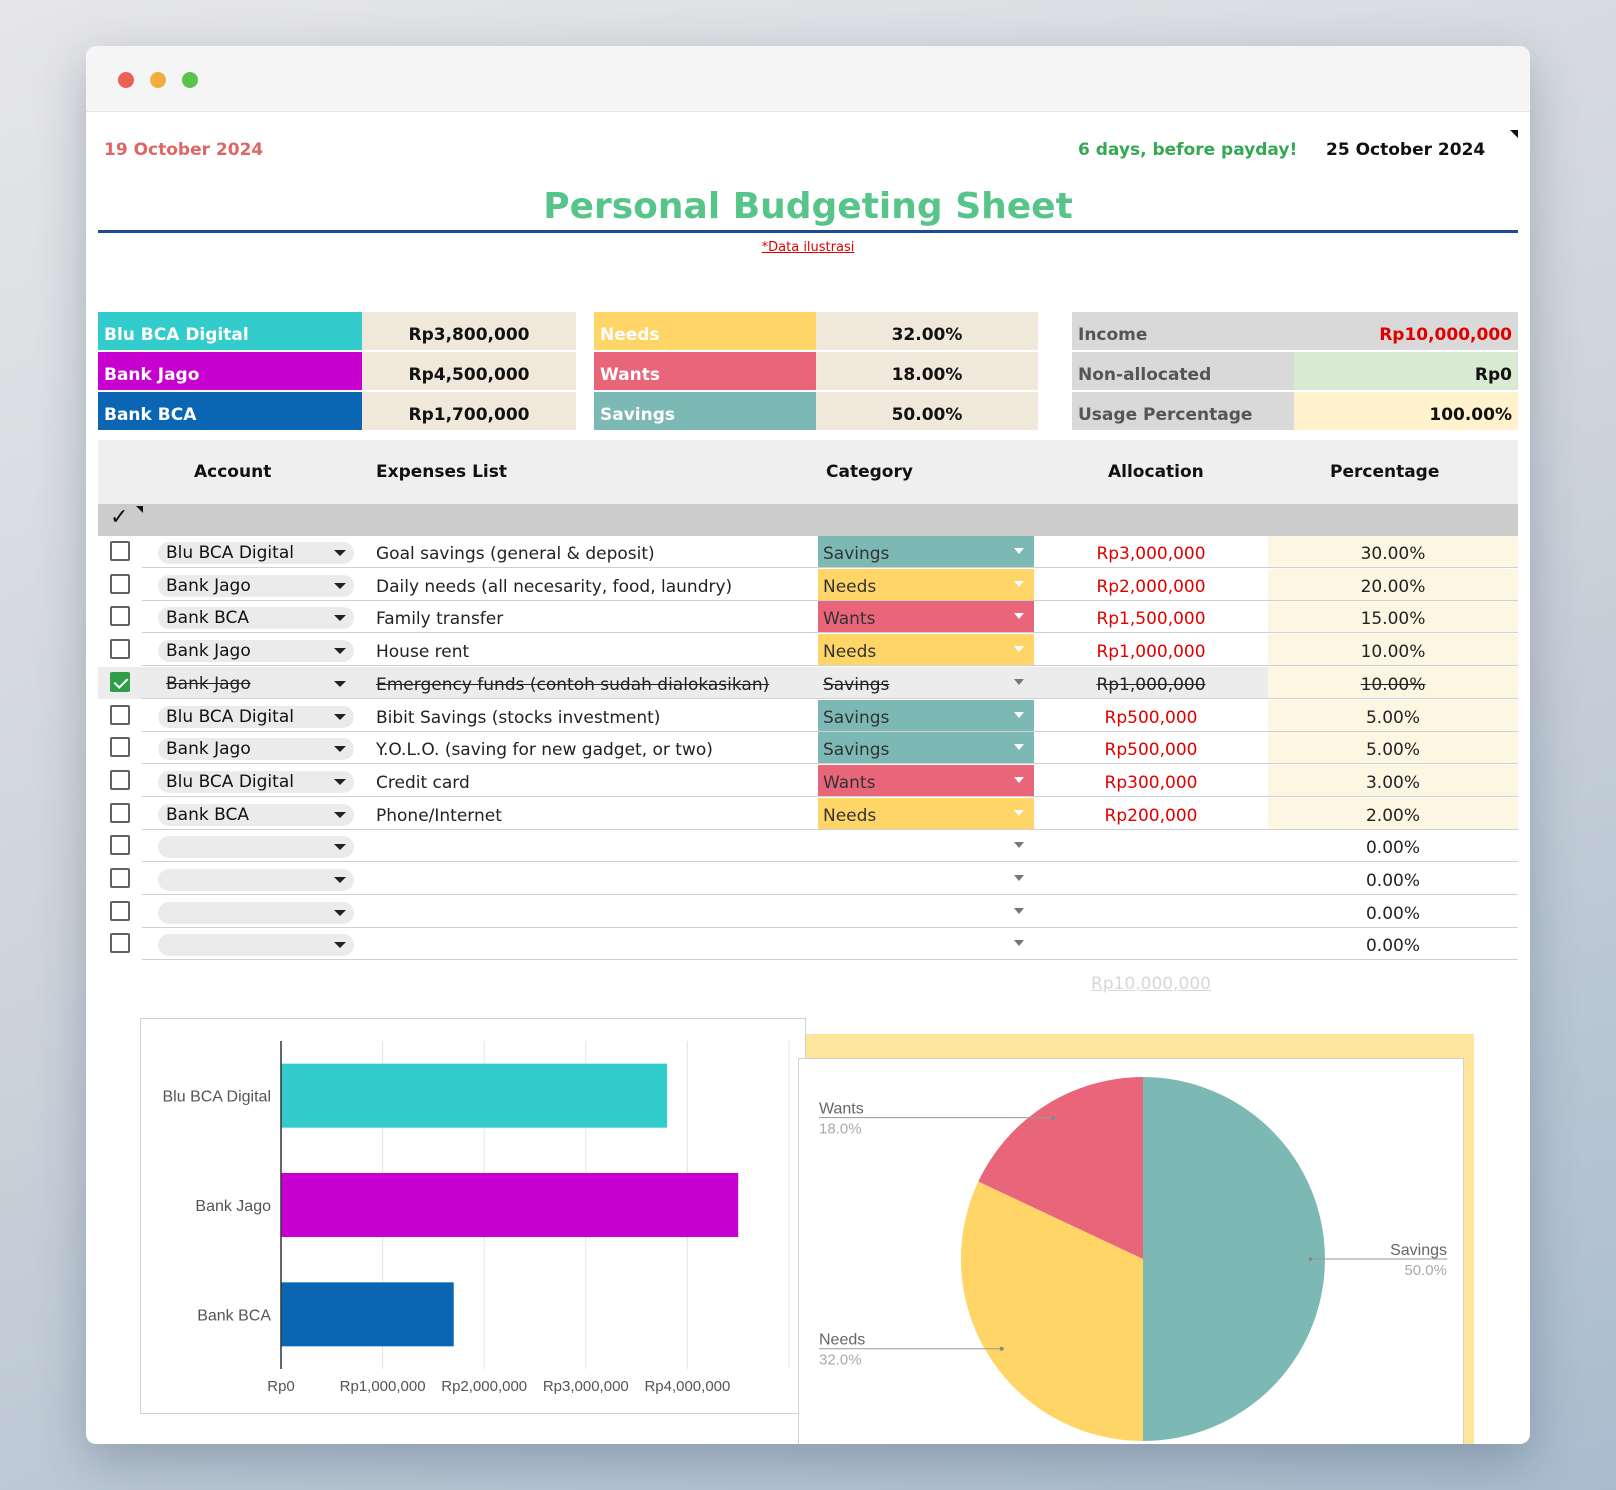  What do you see at coordinates (1234, 1259) in the screenshot?
I see `pie-slice-savings` at bounding box center [1234, 1259].